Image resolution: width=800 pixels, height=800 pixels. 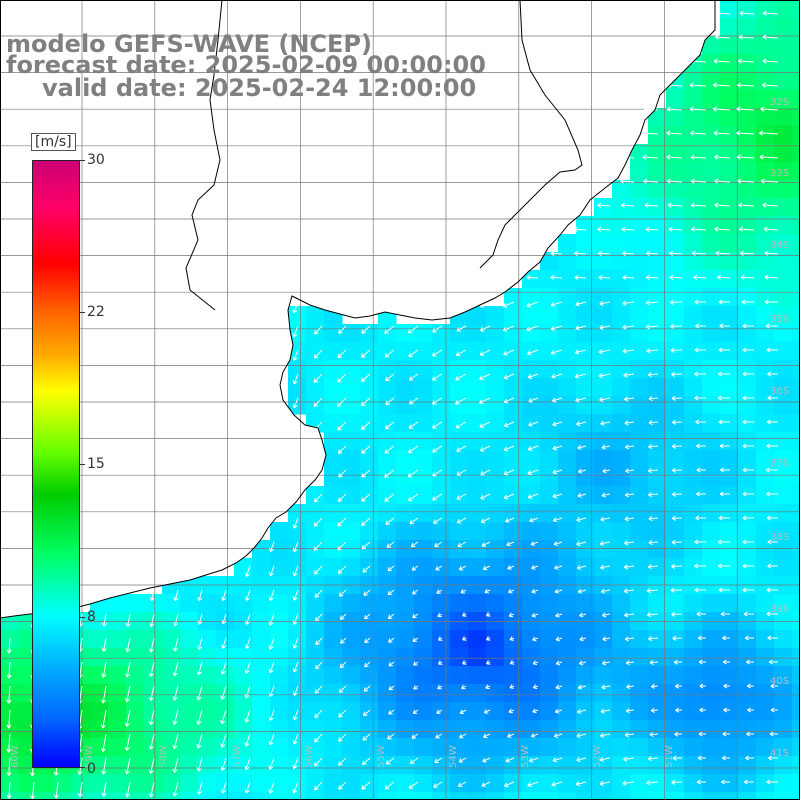 I want to click on latitude-label: 33S, so click(x=779, y=173).